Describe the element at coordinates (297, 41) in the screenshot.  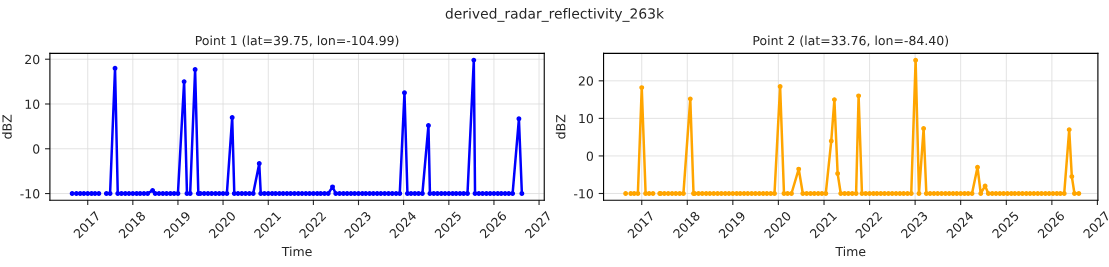
I see `chart-title: Point 1 (lat=39.75, lon=-104.99)` at that location.